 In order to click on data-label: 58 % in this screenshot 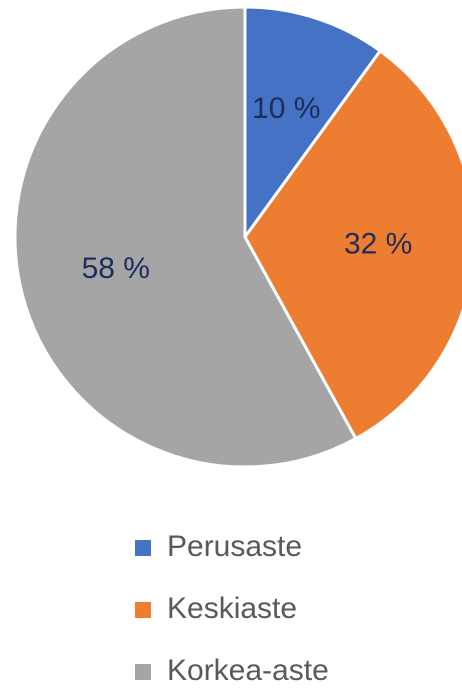, I will do `click(116, 268)`.